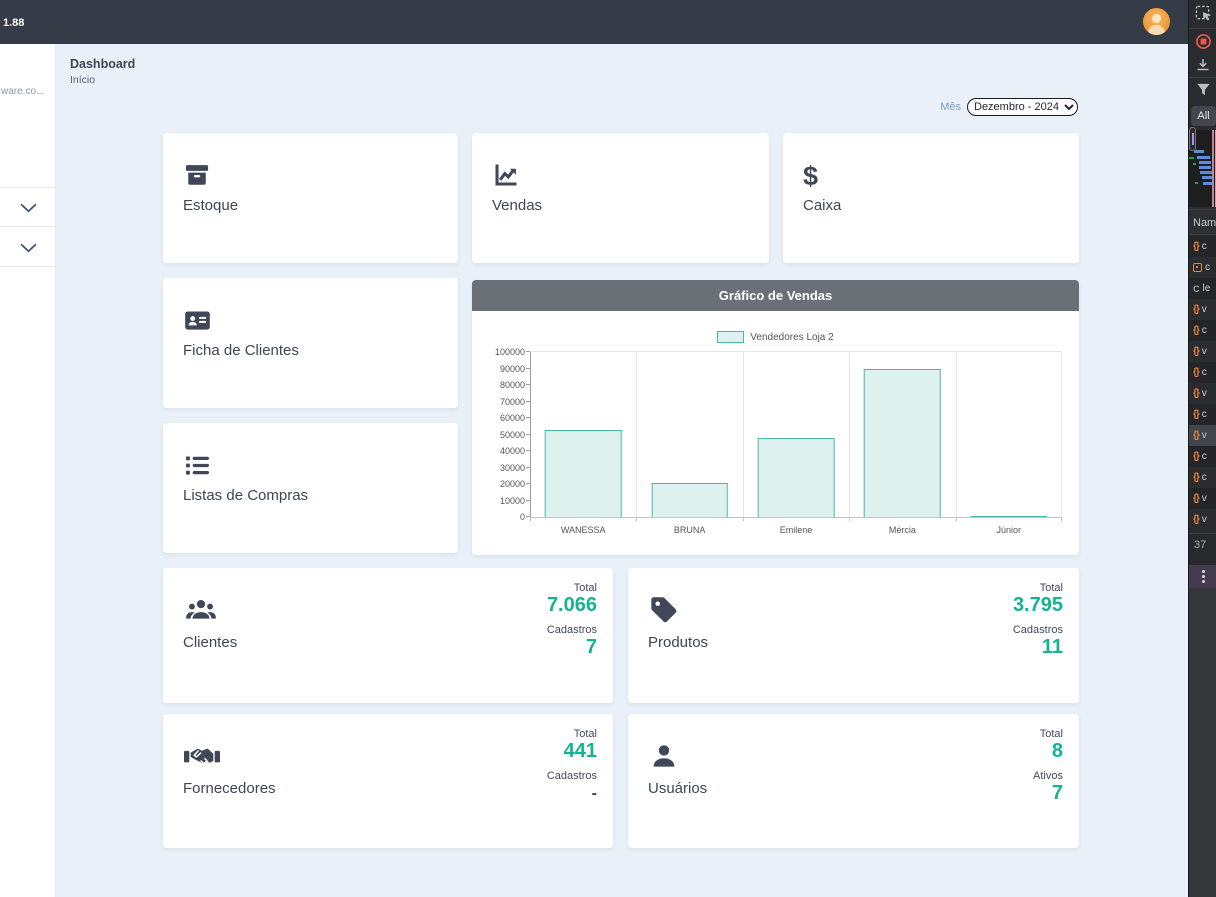 This screenshot has width=1216, height=897. Describe the element at coordinates (512, 451) in the screenshot. I see `y-axis-tick-label: 40000` at that location.